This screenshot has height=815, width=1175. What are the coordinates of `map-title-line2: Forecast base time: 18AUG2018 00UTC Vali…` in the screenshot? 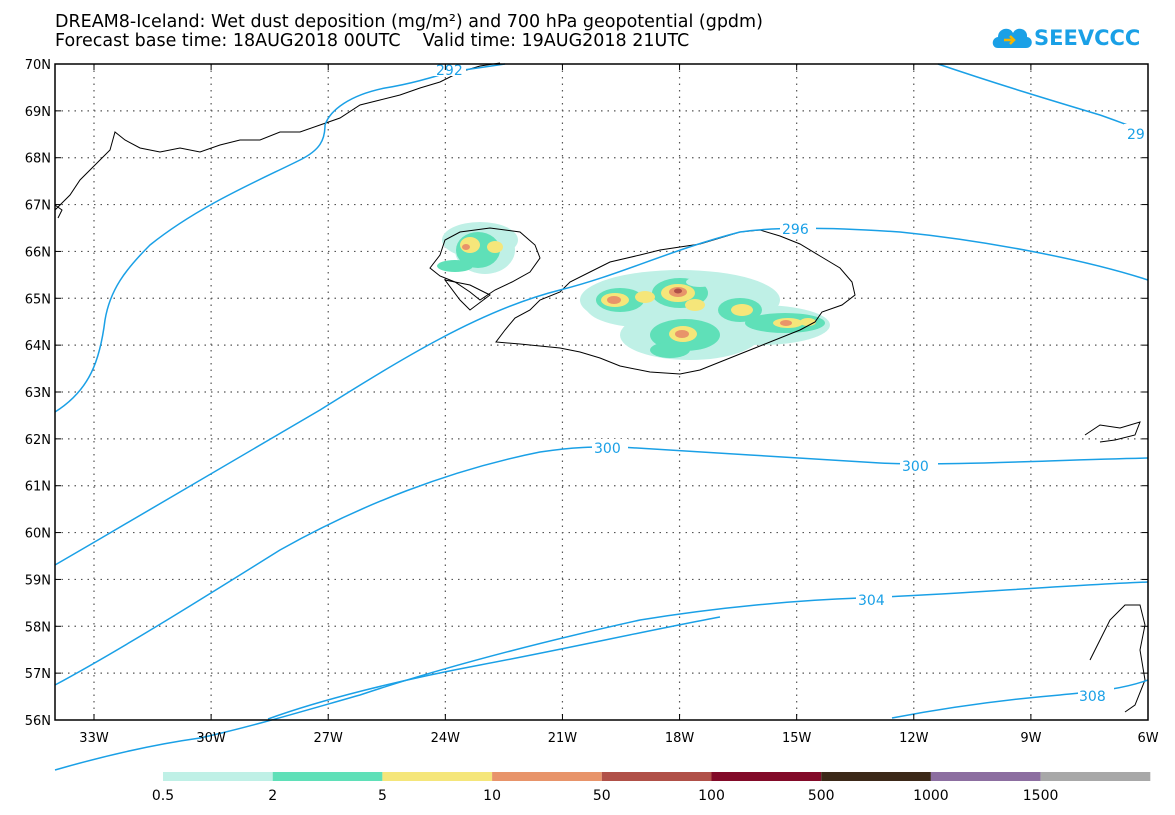 It's located at (372, 41).